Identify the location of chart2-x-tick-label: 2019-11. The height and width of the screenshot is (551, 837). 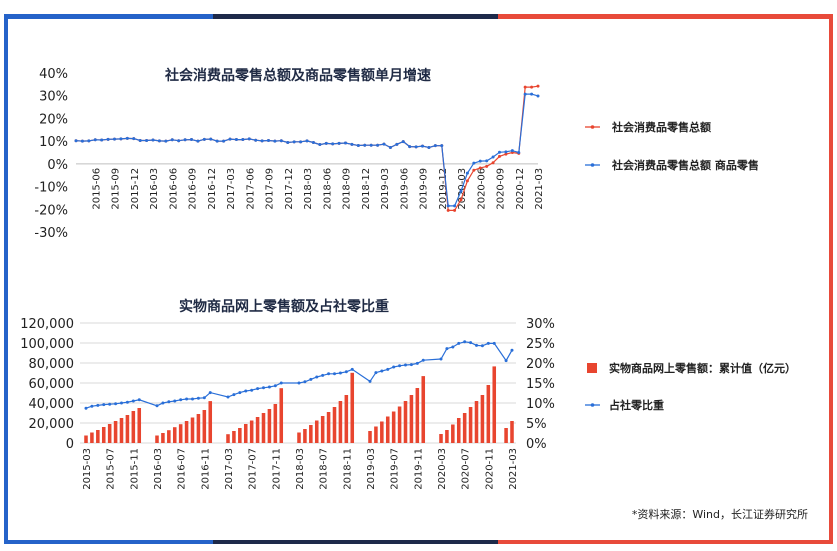
(418, 469).